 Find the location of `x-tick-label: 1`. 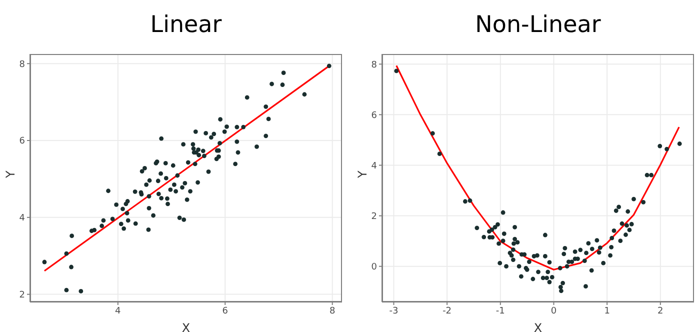

x-tick-label: 1 is located at coordinates (607, 311).